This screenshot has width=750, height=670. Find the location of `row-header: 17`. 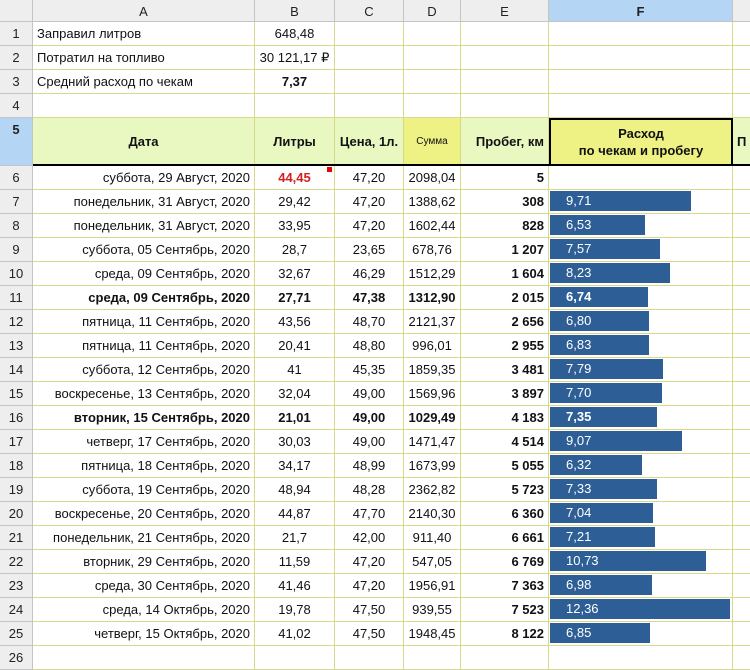

row-header: 17 is located at coordinates (16, 442).